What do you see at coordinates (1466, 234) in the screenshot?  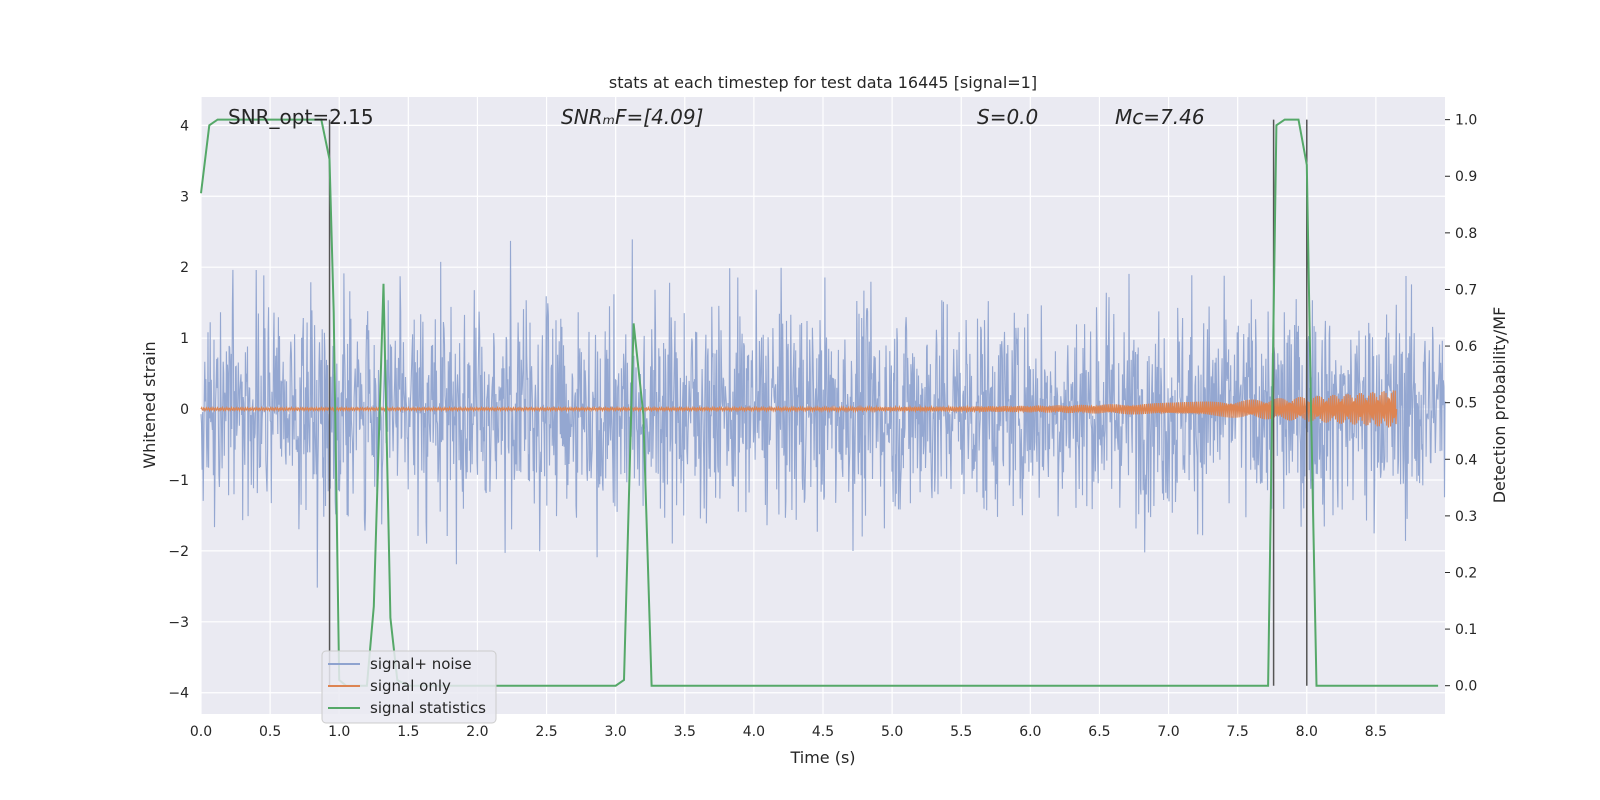 I see `y-right-tick-label: 0.8` at bounding box center [1466, 234].